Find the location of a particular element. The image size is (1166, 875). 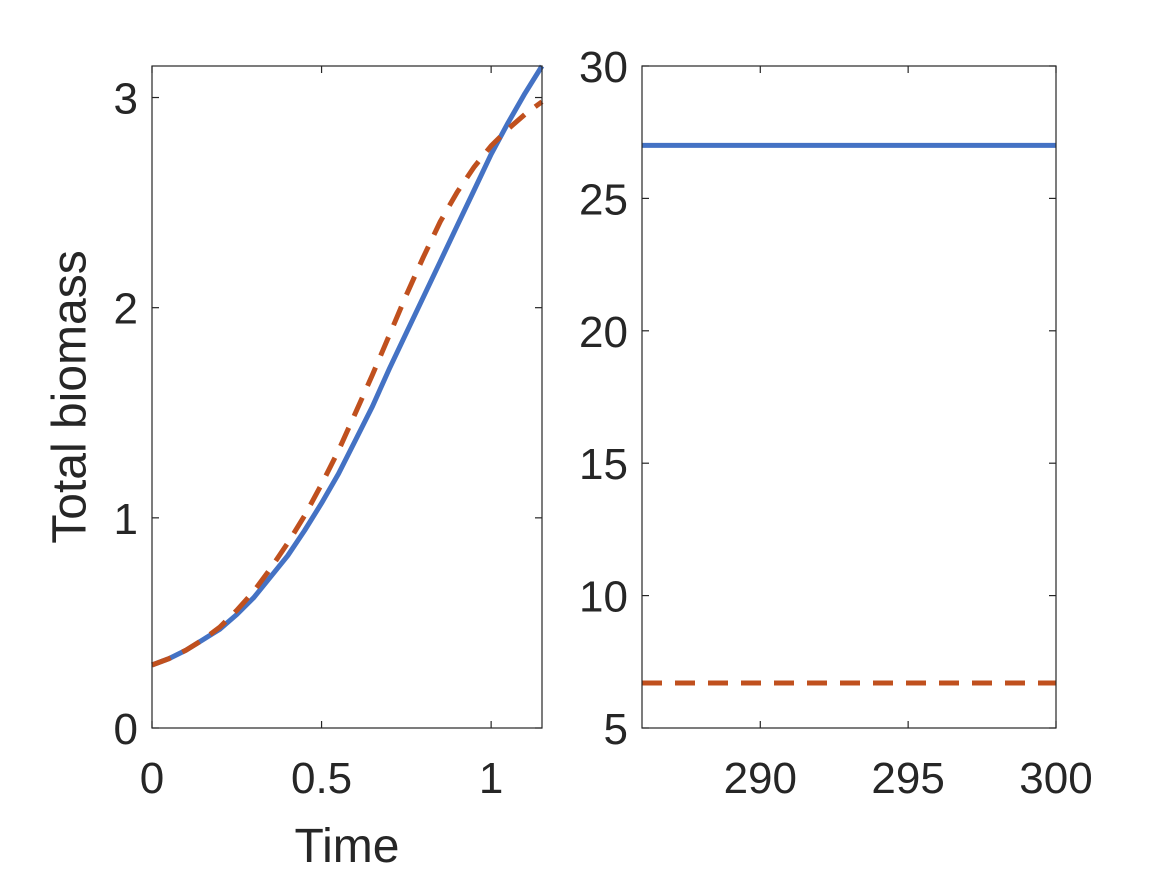

left-y-tick-label: 0 is located at coordinates (126, 729).